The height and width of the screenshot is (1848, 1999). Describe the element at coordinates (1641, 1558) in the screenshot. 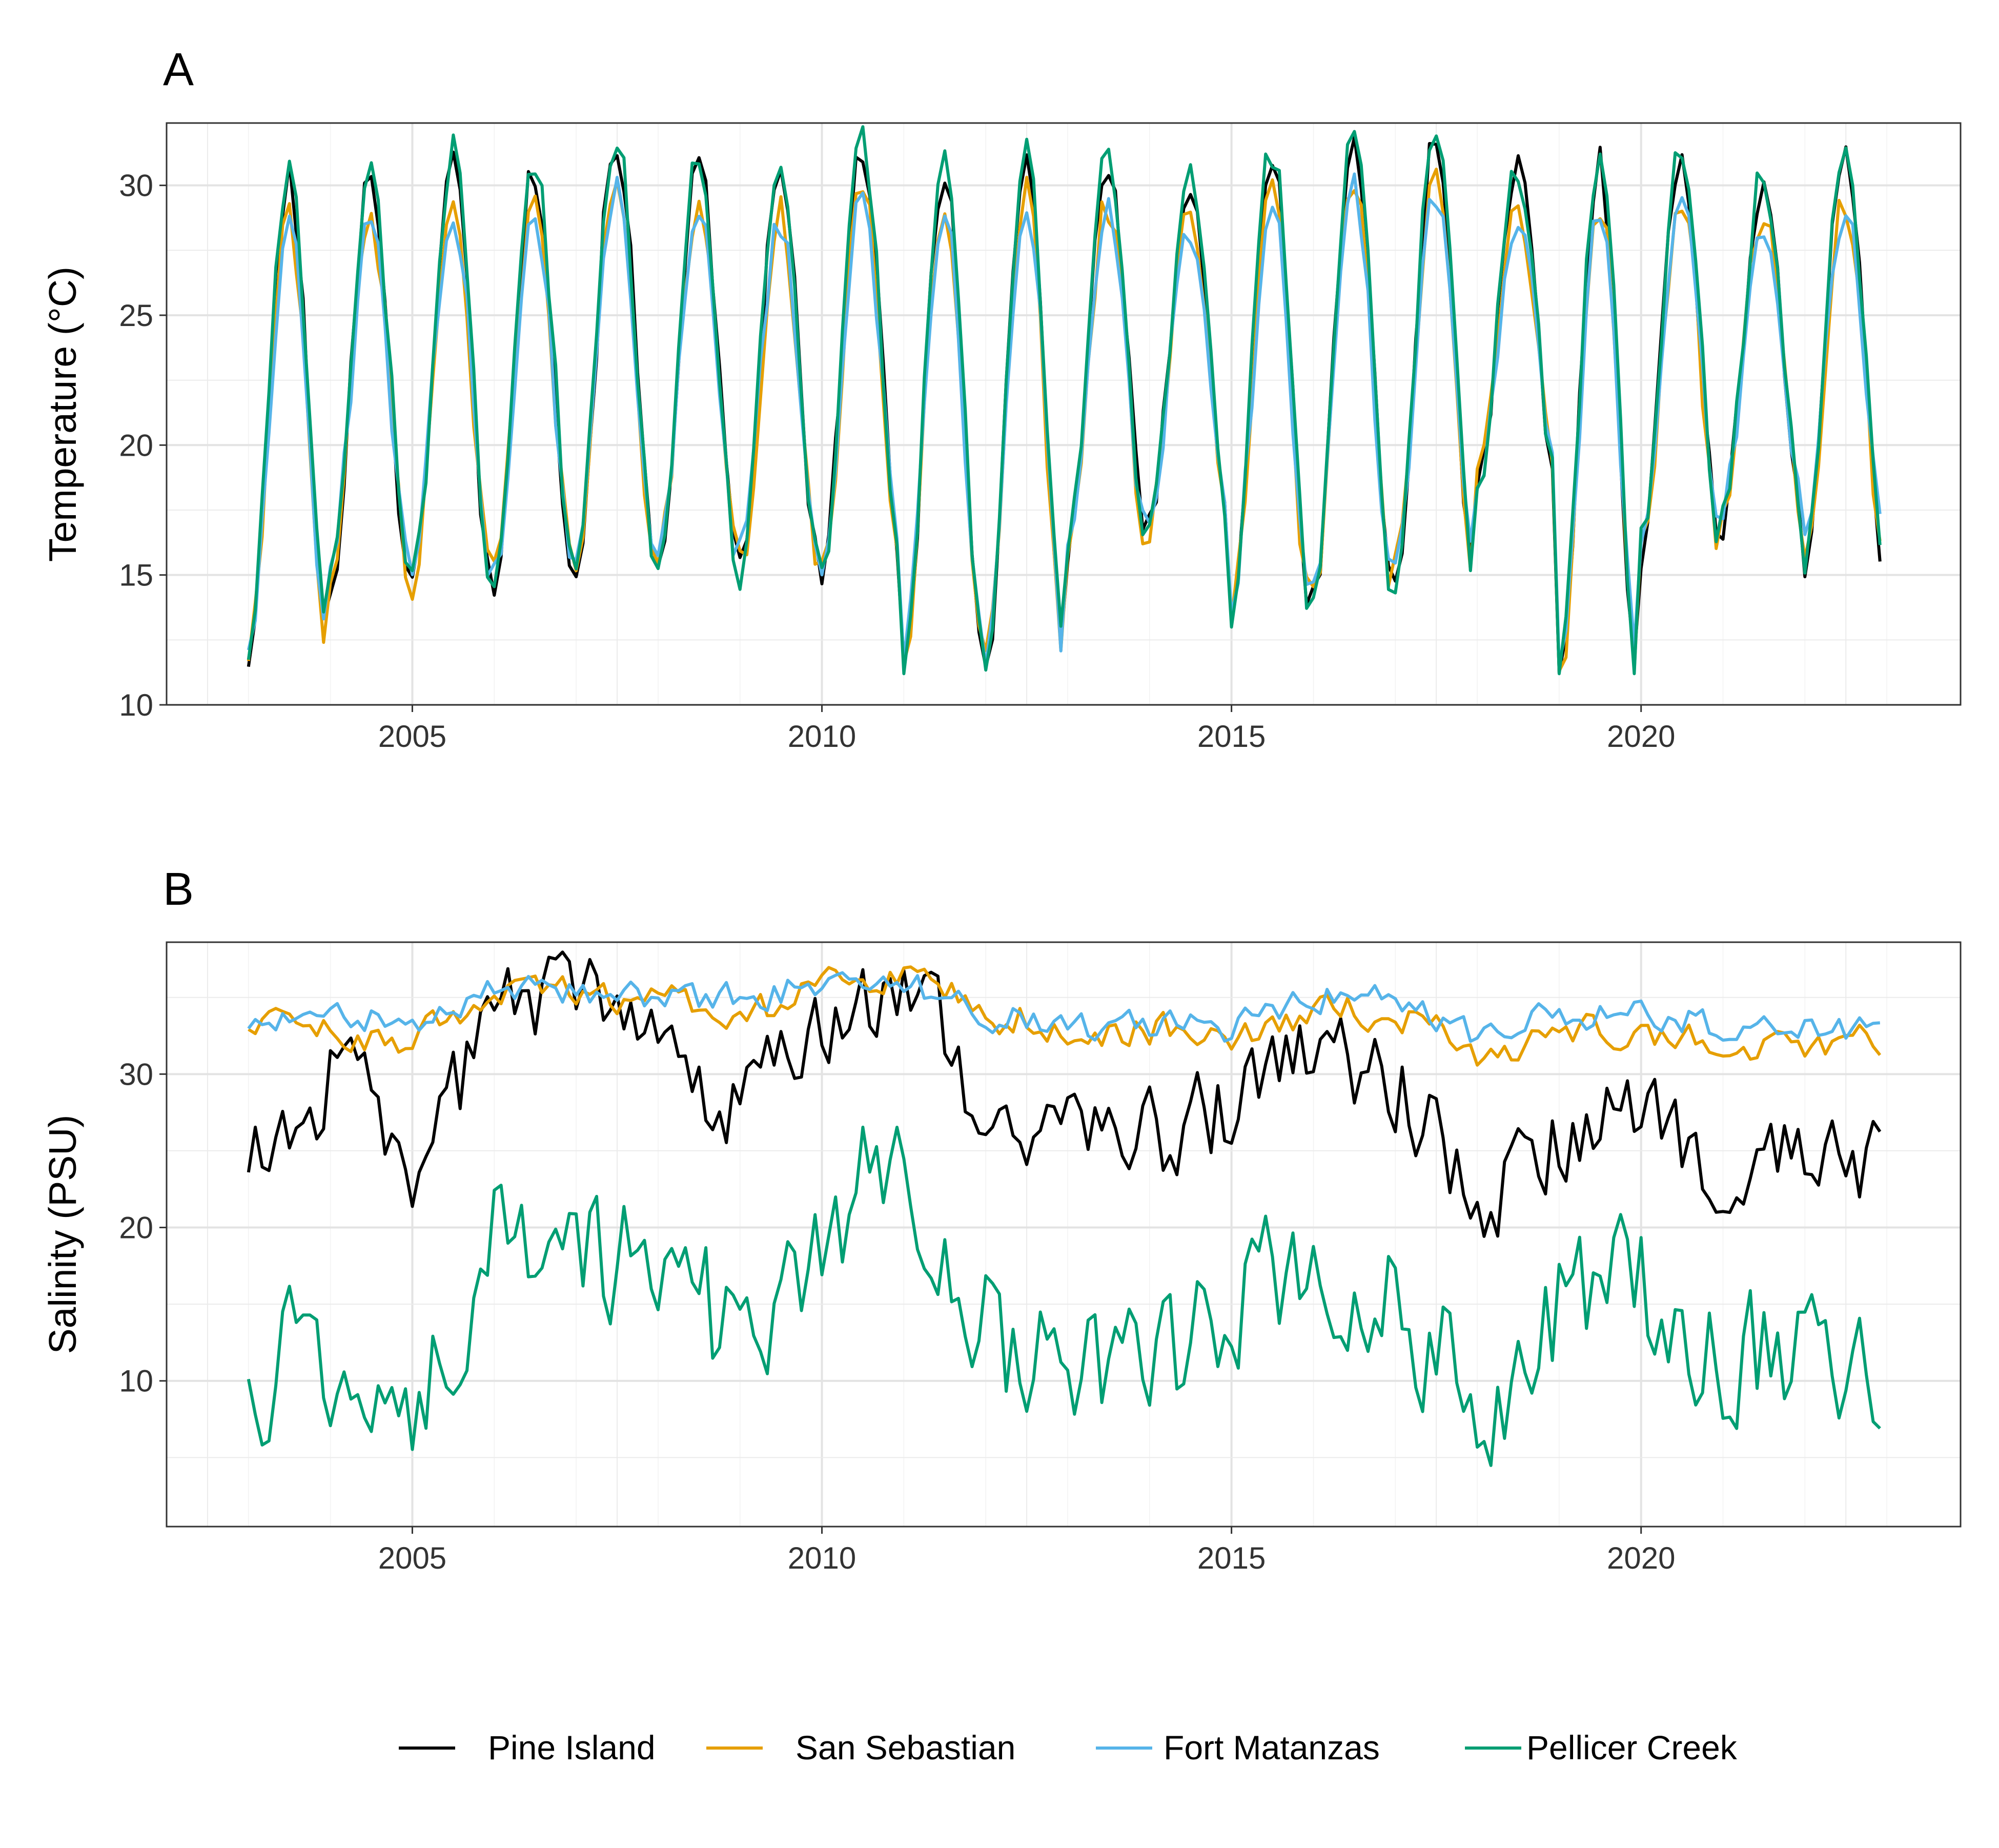

I see `panel-b-x-tick-label: 2020` at that location.